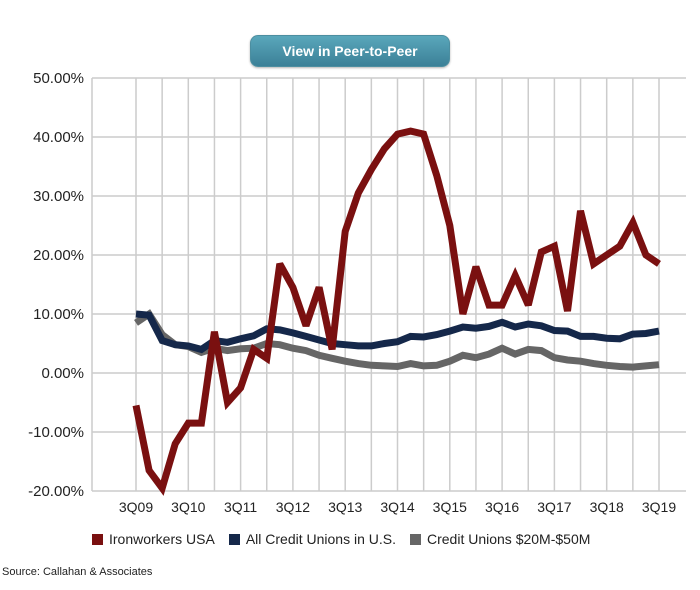  I want to click on y-tick-label: 40.00%, so click(58, 137).